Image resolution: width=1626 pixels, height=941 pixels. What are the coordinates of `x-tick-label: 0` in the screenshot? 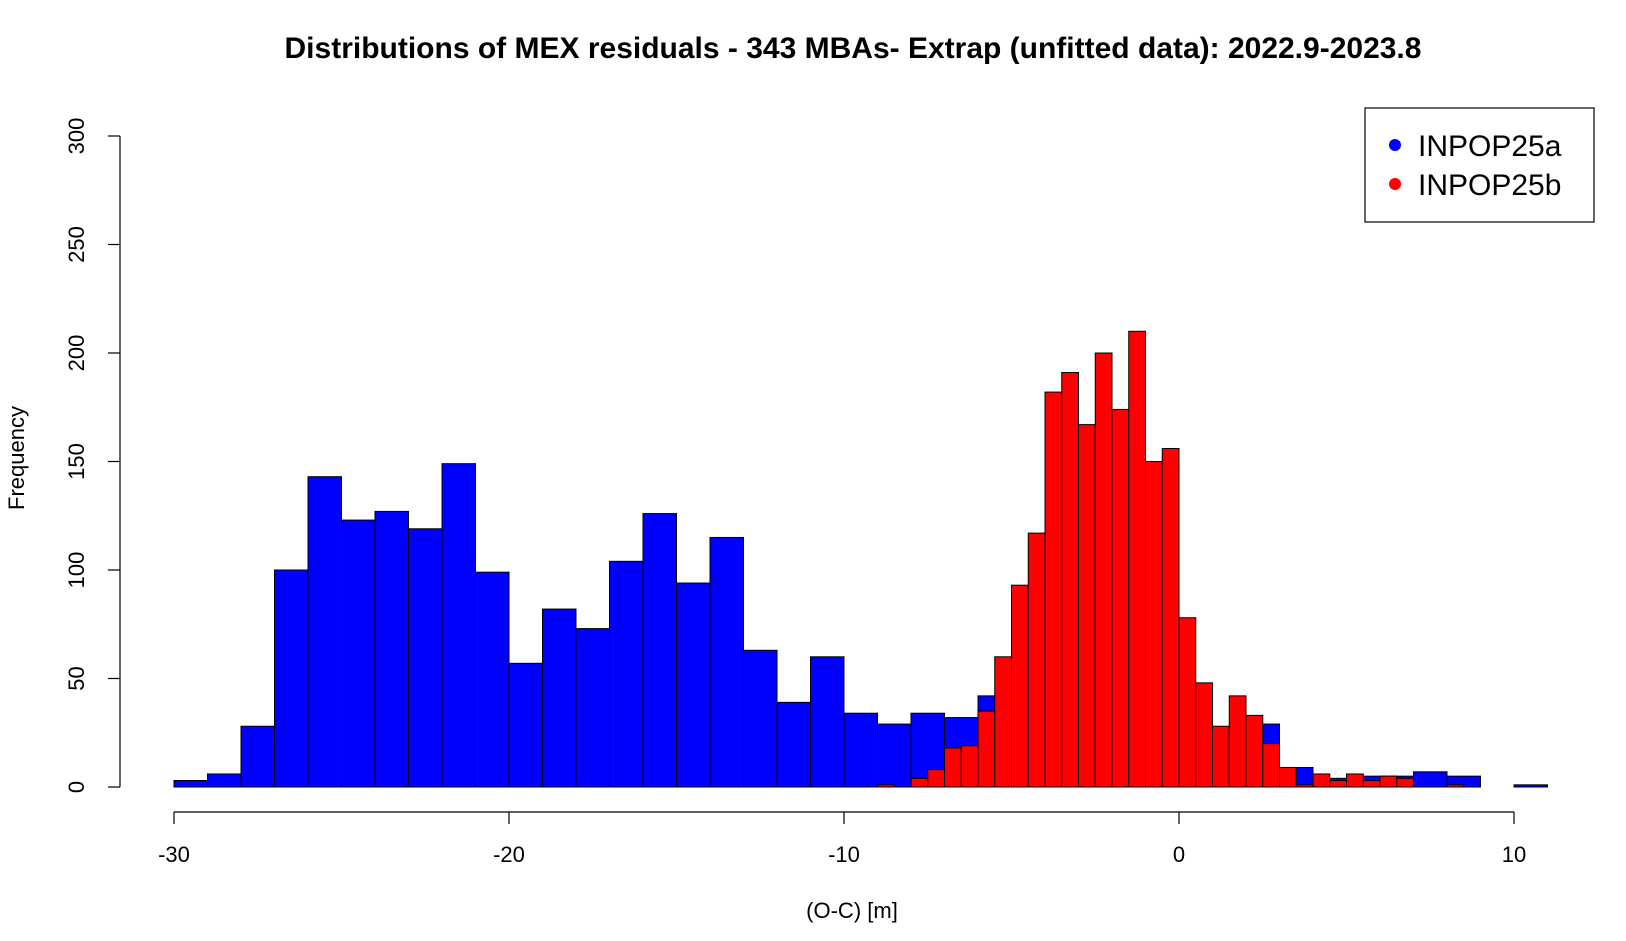 It's located at (1179, 854).